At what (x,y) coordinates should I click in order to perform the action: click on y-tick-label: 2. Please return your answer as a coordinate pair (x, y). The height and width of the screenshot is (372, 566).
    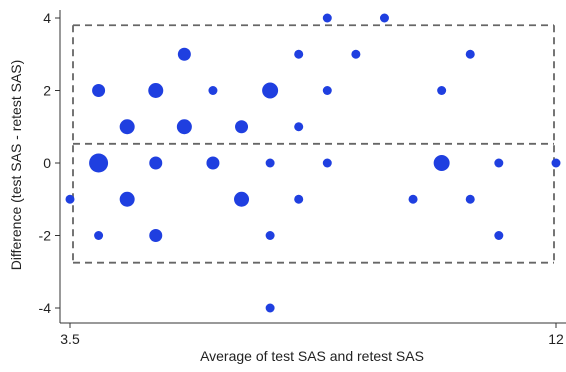
    Looking at the image, I should click on (47, 91).